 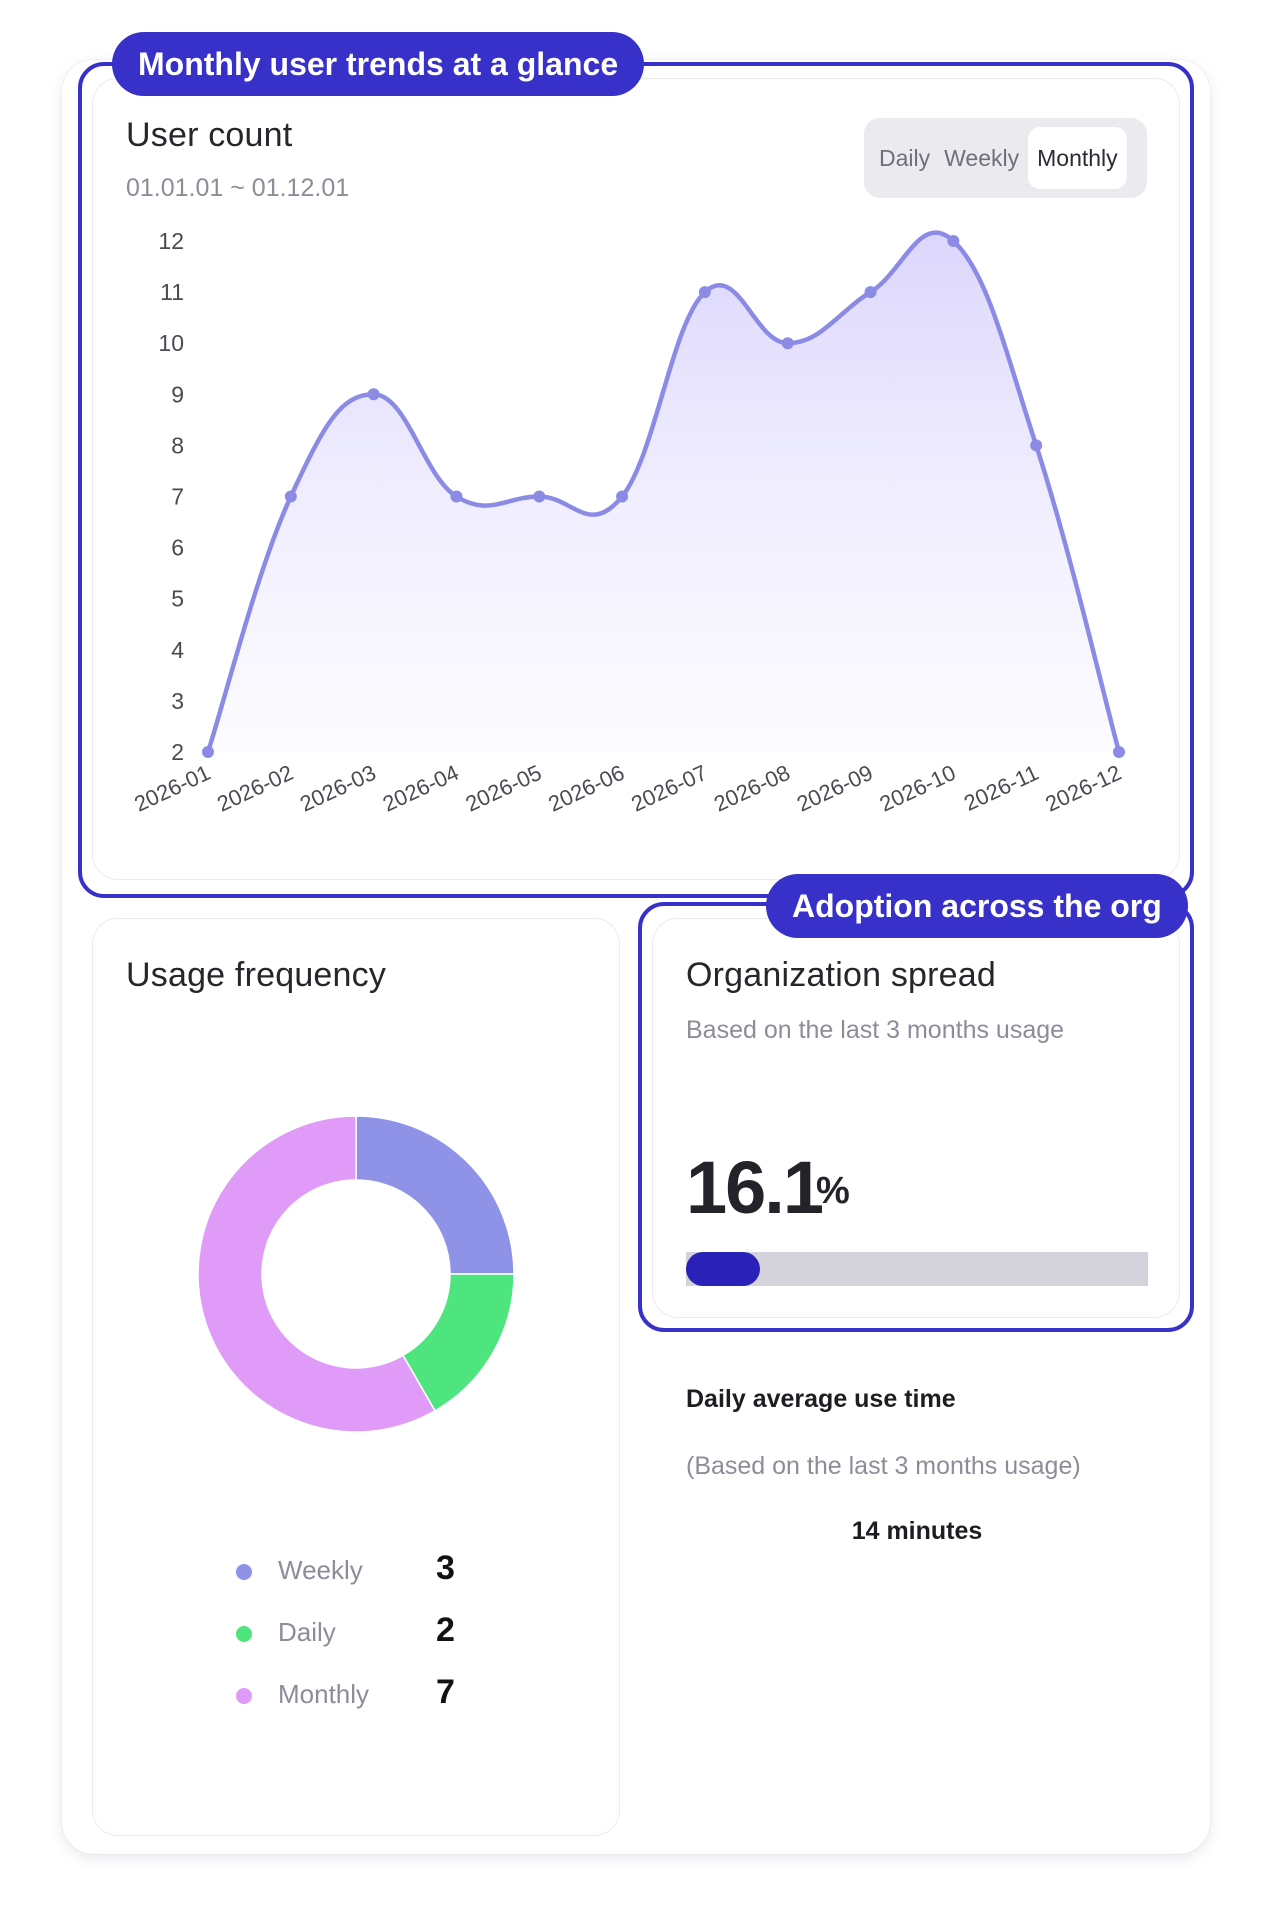 I want to click on y-tick-label: 4, so click(x=177, y=650).